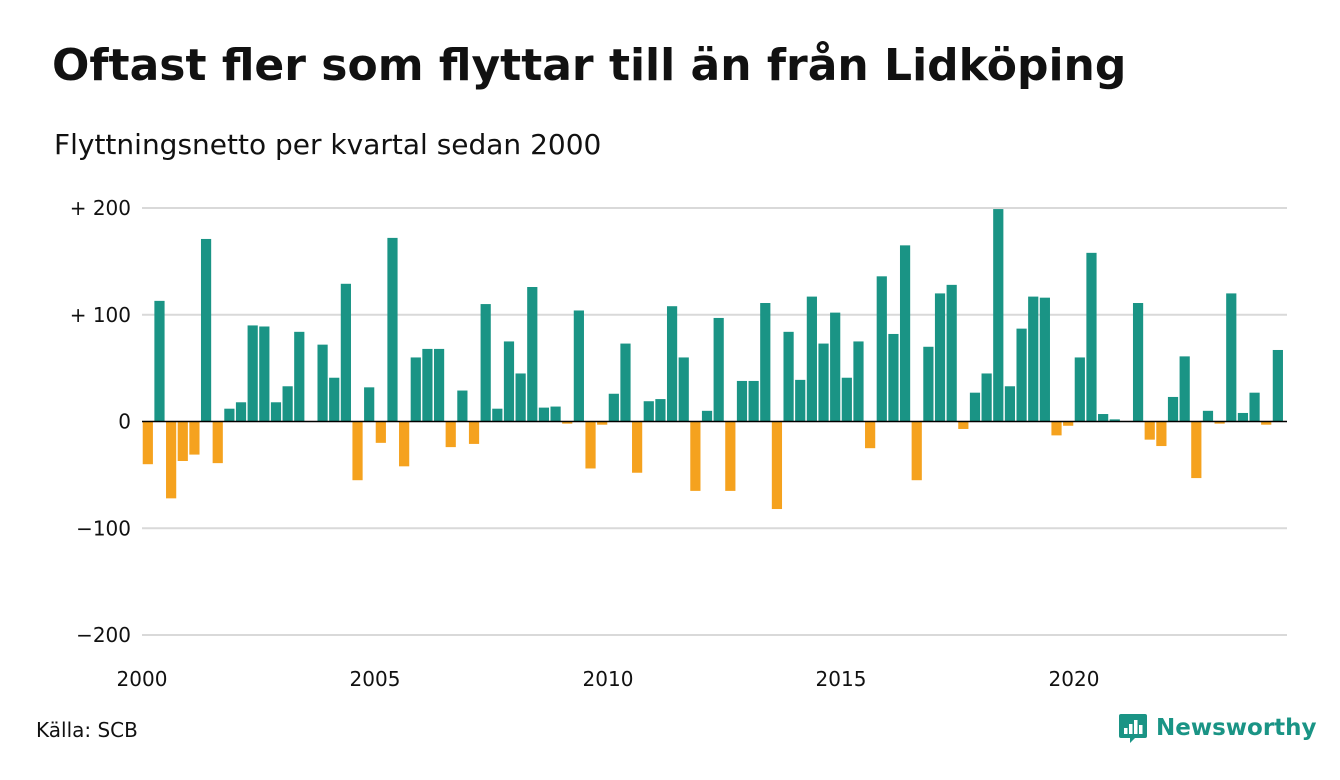 The height and width of the screenshot is (780, 1340). Describe the element at coordinates (100, 208) in the screenshot. I see `y-tick-label: + 200` at that location.